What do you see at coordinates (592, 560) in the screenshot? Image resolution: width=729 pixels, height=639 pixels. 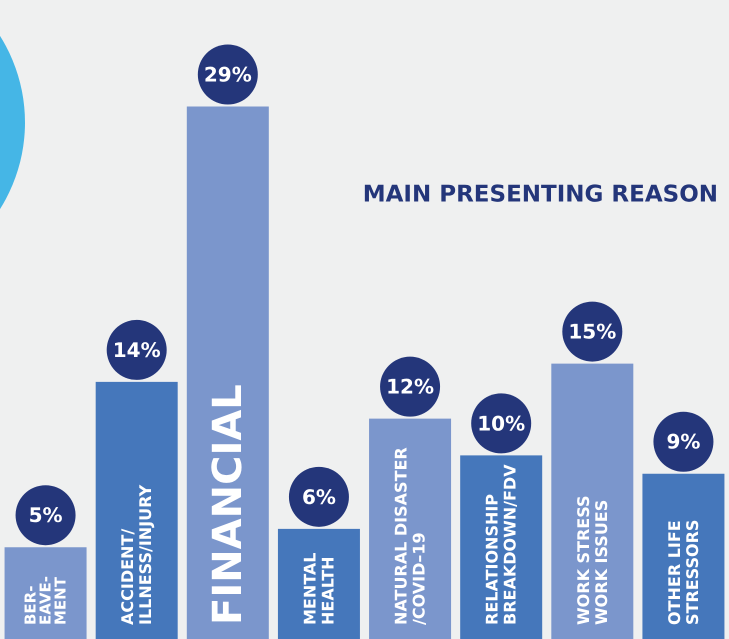 I see `x-tick-label: WORK STRESS WORK ISSUES` at bounding box center [592, 560].